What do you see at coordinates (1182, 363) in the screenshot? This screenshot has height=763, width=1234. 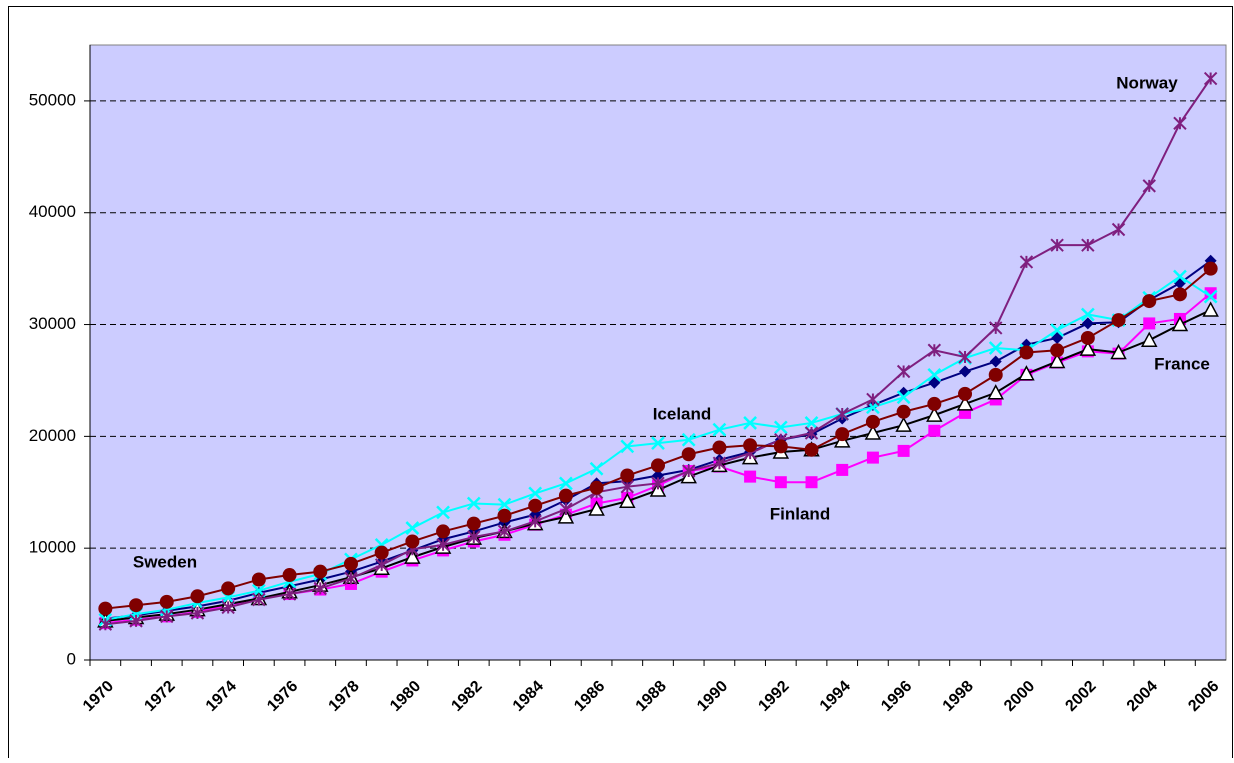 I see `series-label: France` at bounding box center [1182, 363].